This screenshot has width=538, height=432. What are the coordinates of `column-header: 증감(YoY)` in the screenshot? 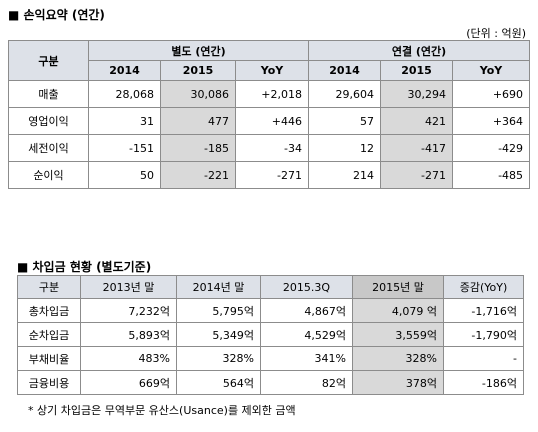 It's located at (483, 287).